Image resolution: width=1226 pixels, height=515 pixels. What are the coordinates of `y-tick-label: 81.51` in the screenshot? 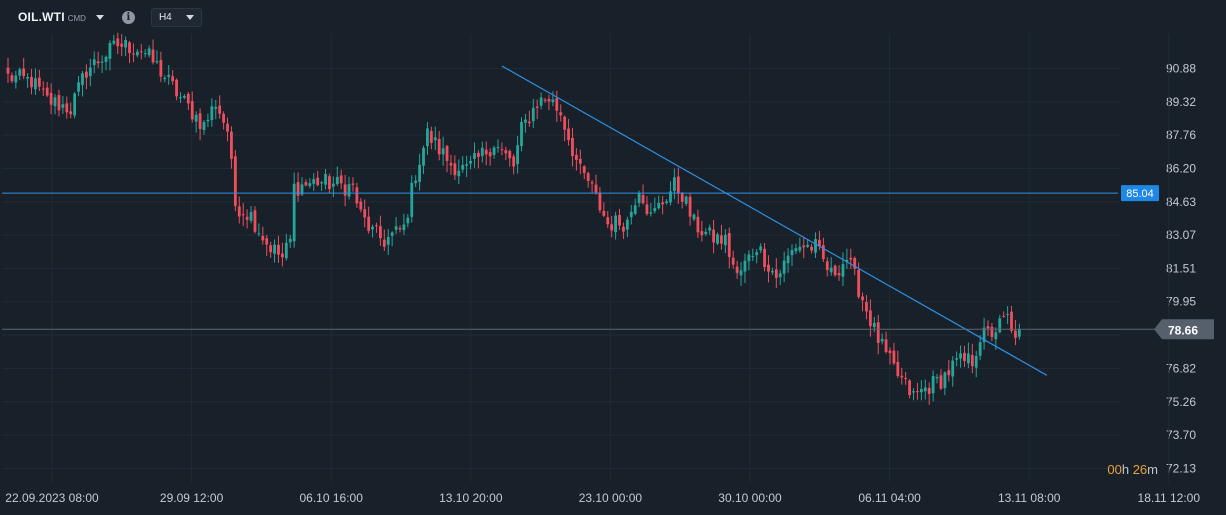 It's located at (1181, 268).